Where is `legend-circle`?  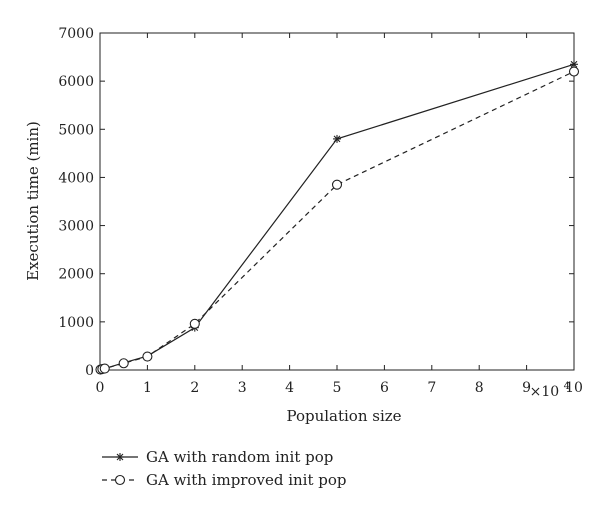
legend-circle is located at coordinates (120, 480).